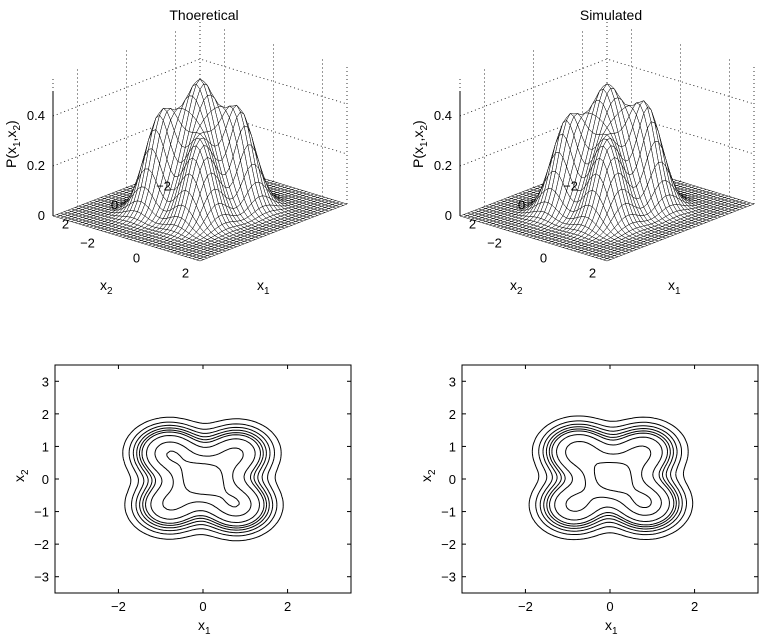 The width and height of the screenshot is (766, 640). I want to click on chart-title: Thoeretical, so click(203, 15).